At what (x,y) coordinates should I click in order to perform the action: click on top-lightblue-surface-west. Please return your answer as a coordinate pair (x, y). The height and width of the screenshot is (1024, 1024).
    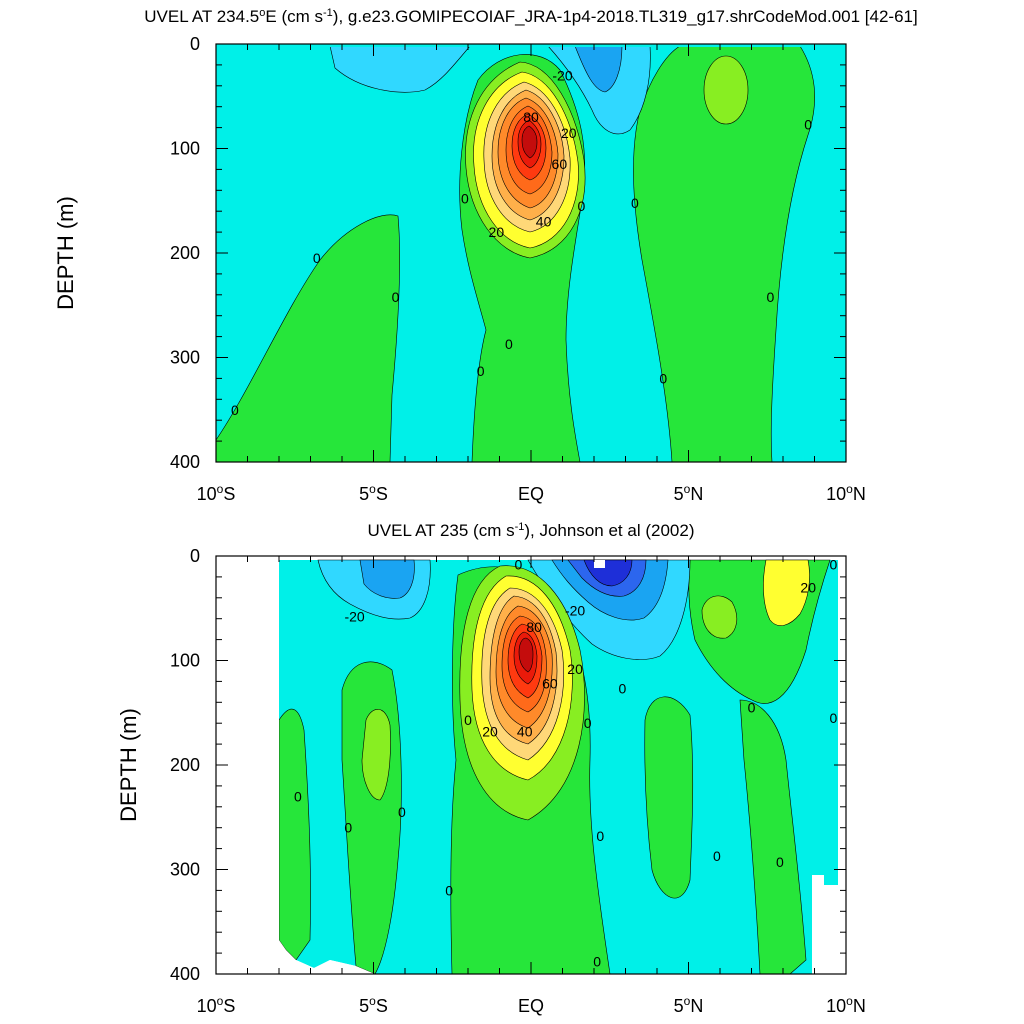
    Looking at the image, I should click on (400, 69).